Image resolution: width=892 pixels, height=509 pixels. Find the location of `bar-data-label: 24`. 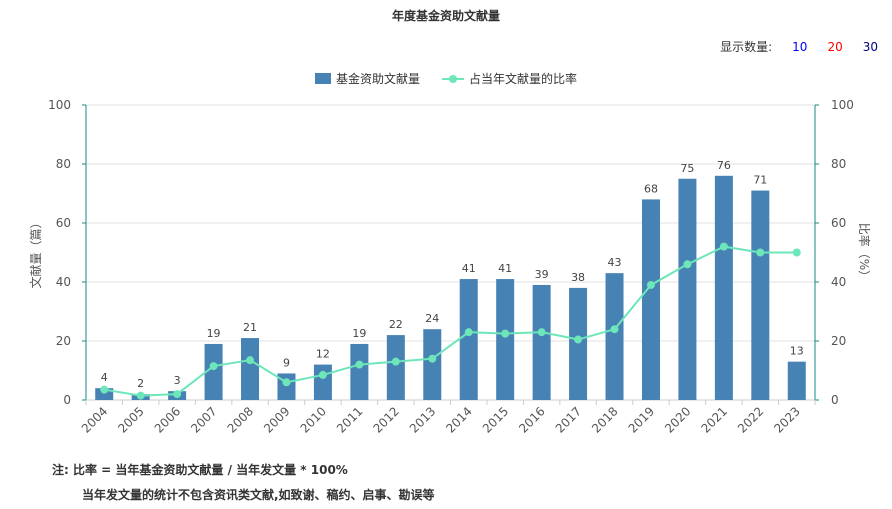

bar-data-label: 24 is located at coordinates (432, 318).